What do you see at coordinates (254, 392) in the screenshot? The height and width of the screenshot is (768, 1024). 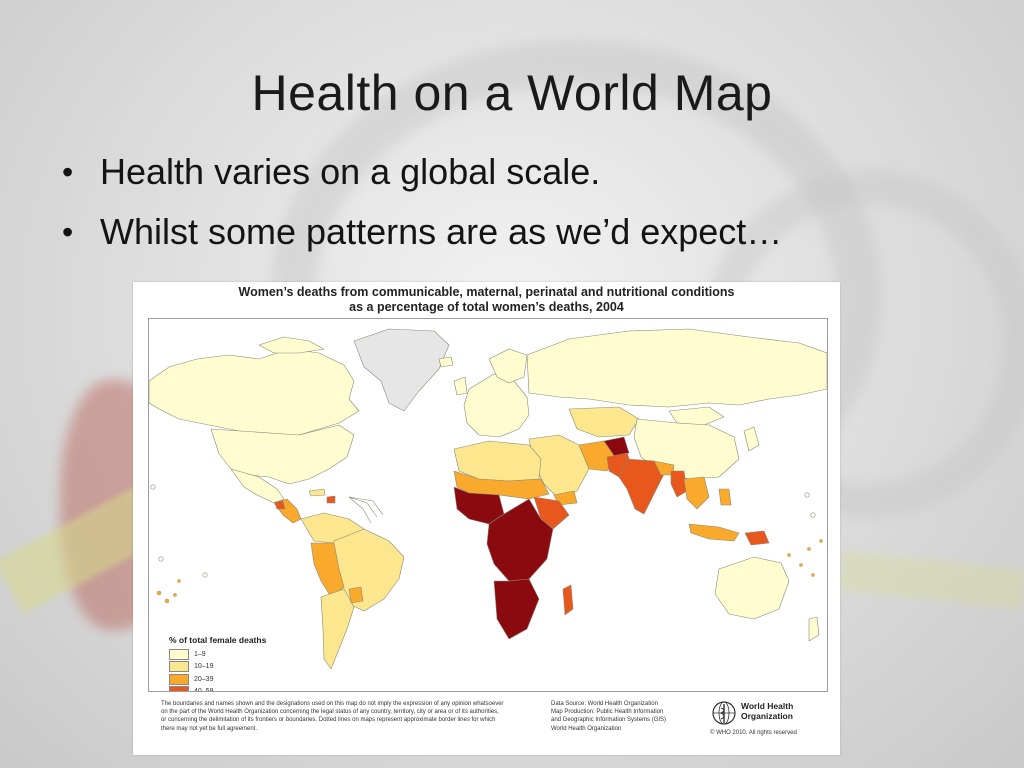 I see `region-north-america-north` at bounding box center [254, 392].